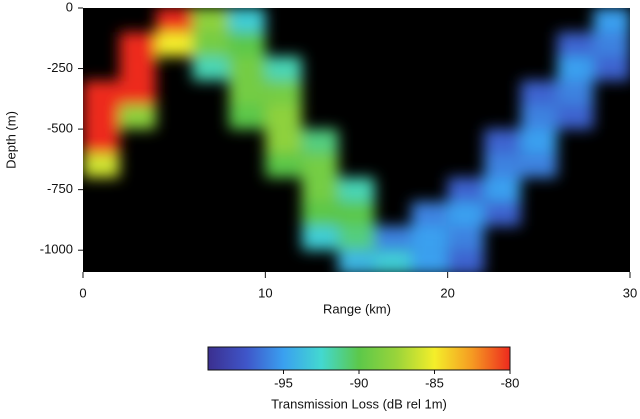 Image resolution: width=640 pixels, height=419 pixels. Describe the element at coordinates (69, 7) in the screenshot. I see `y-tick-label: 0` at that location.